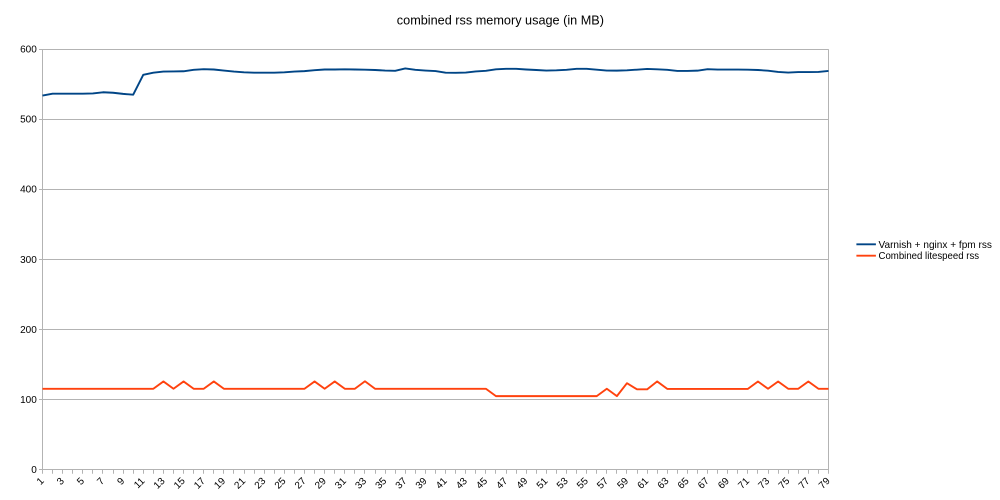 Image resolution: width=1000 pixels, height=500 pixels. Describe the element at coordinates (28, 400) in the screenshot. I see `svg-text: 100` at that location.